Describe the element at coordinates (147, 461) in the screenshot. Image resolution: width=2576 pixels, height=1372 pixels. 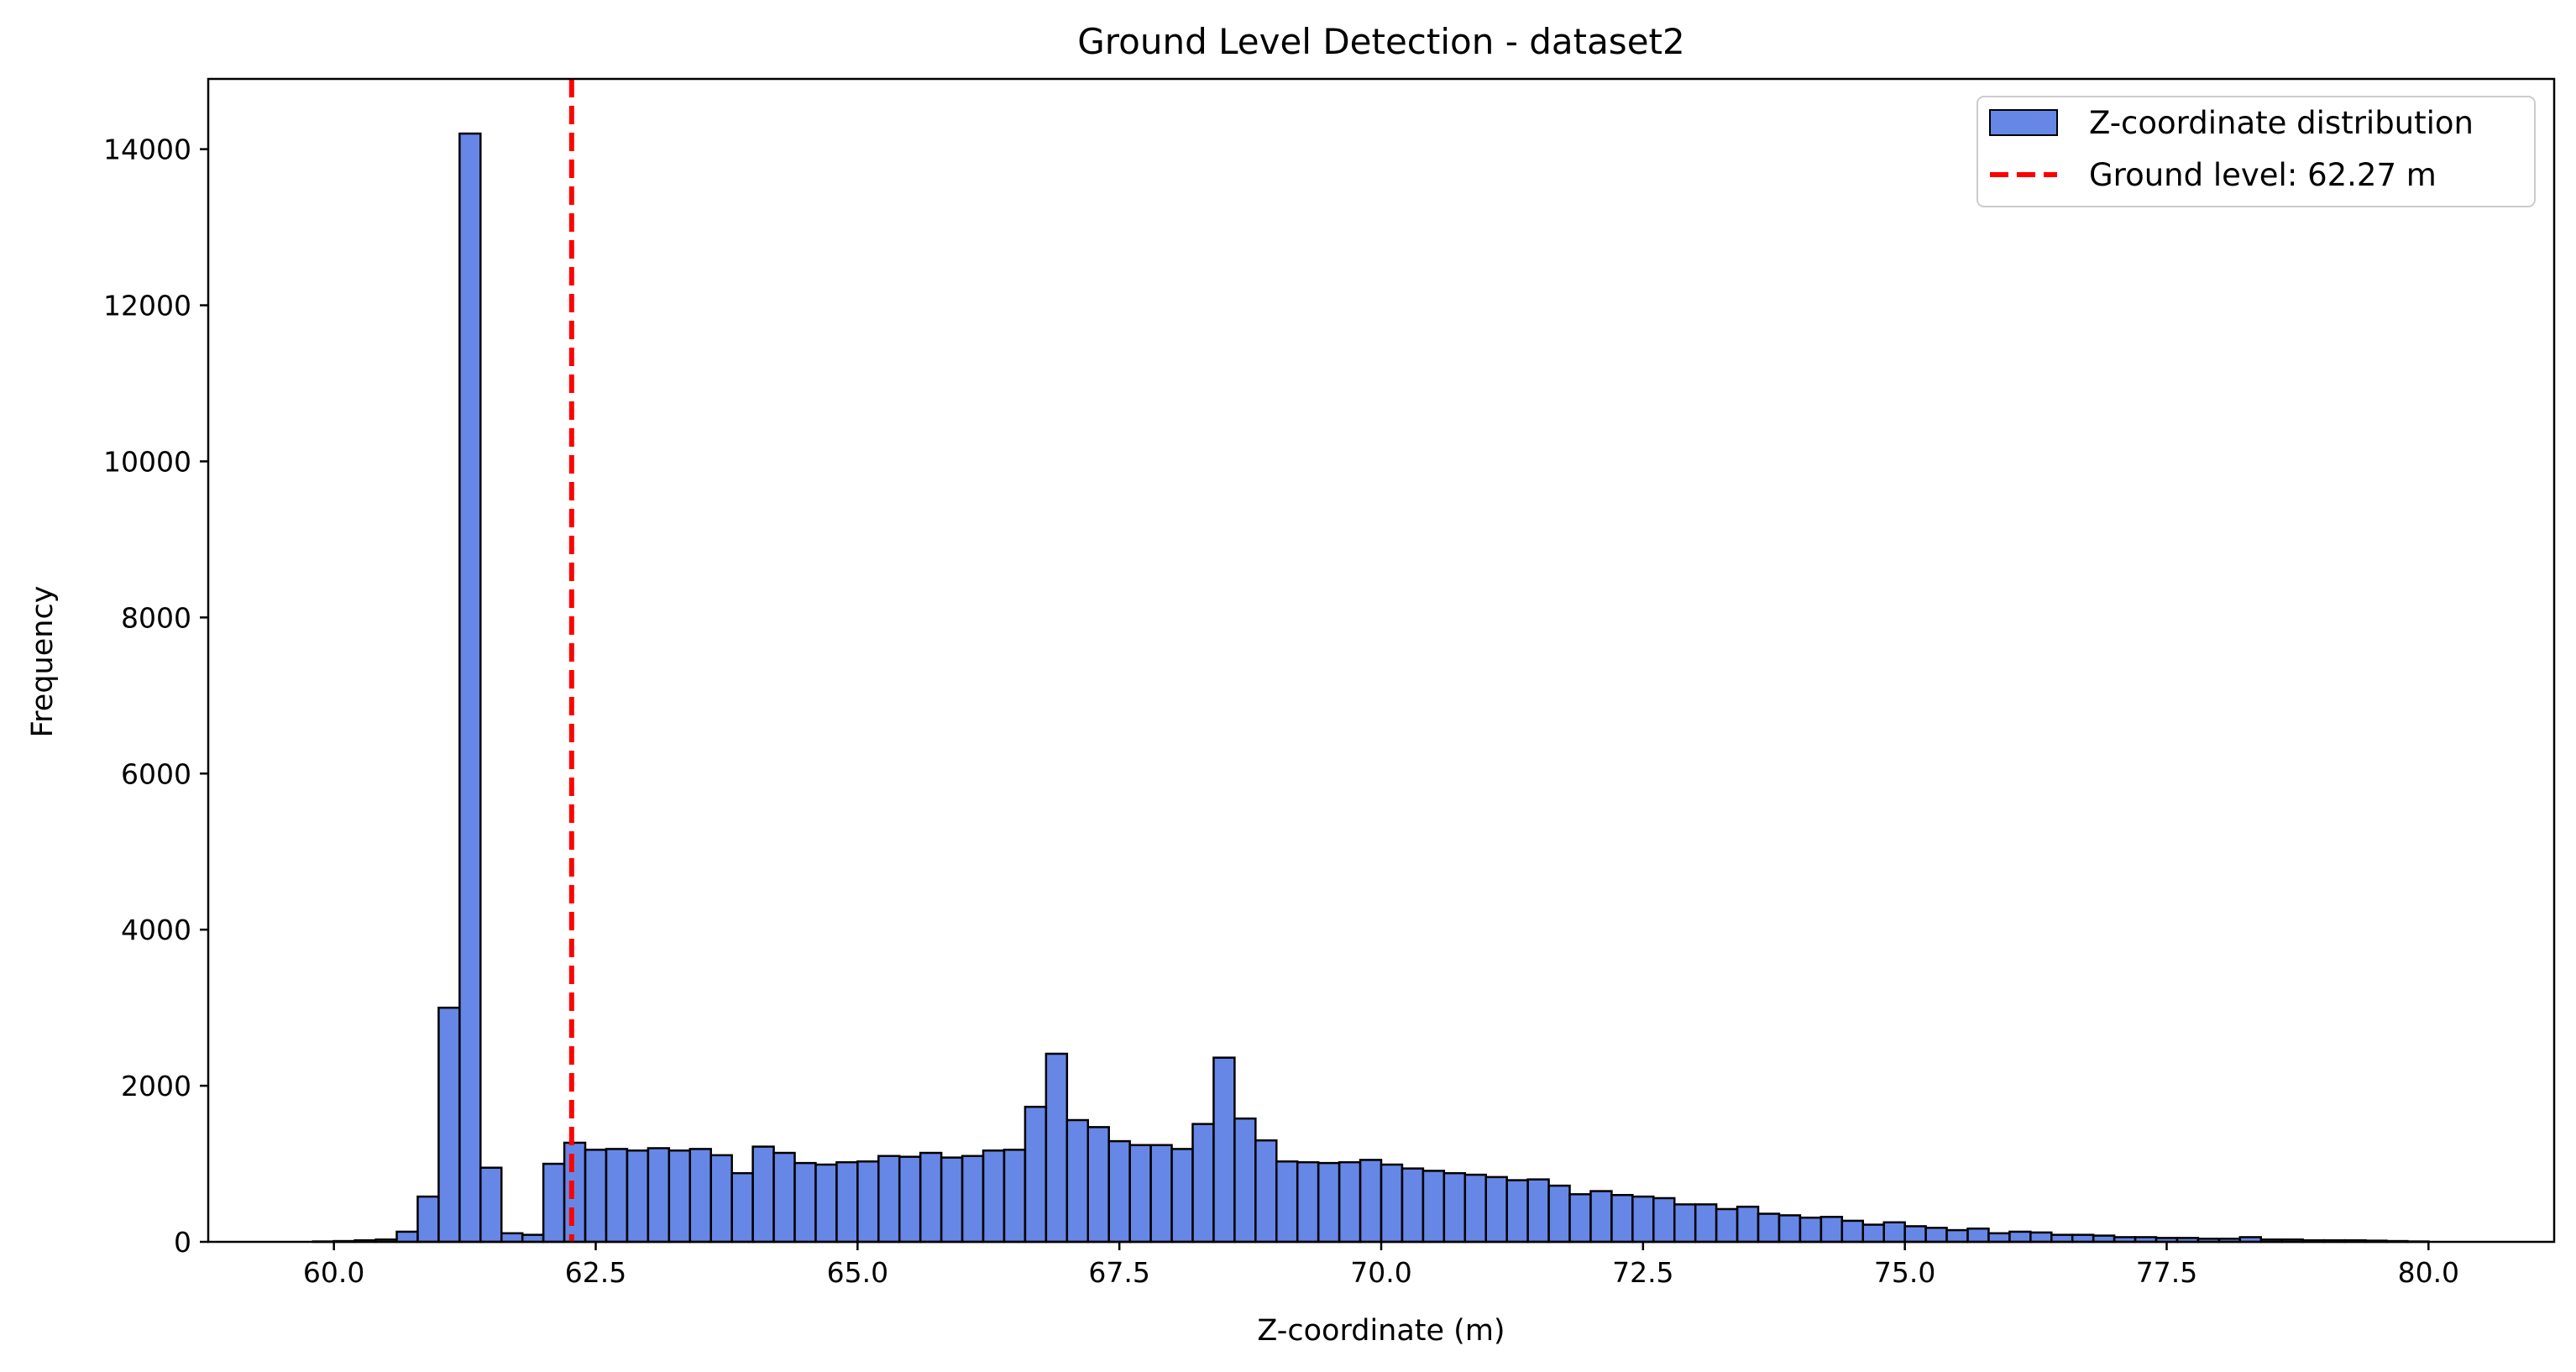
I see `y-tick-label: 10000` at that location.